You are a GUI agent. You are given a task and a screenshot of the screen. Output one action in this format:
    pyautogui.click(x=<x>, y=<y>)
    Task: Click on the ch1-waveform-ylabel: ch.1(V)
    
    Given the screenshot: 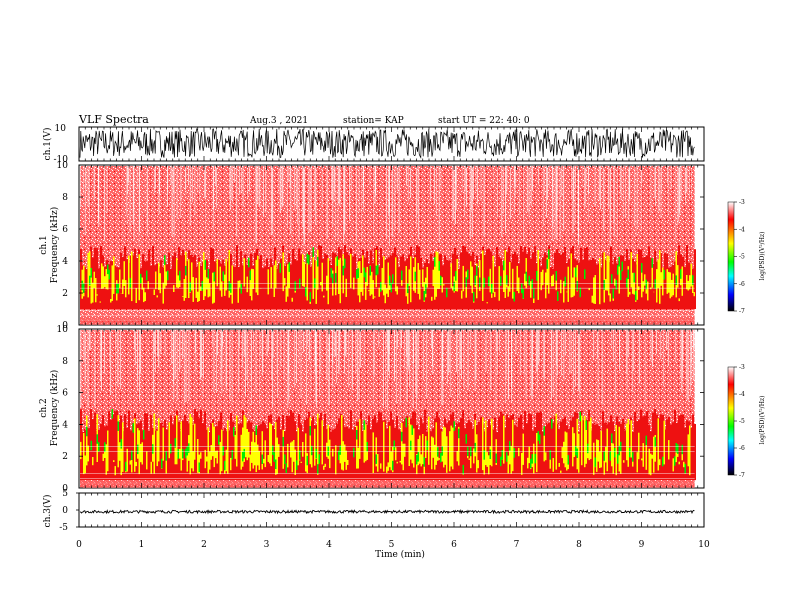 What is the action you would take?
    pyautogui.click(x=47, y=144)
    